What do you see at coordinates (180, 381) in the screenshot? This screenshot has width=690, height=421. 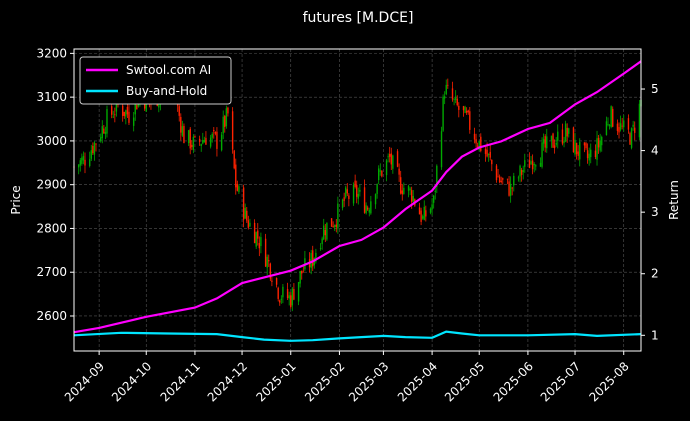 I see `x-tick-label: 2024-11` at bounding box center [180, 381].